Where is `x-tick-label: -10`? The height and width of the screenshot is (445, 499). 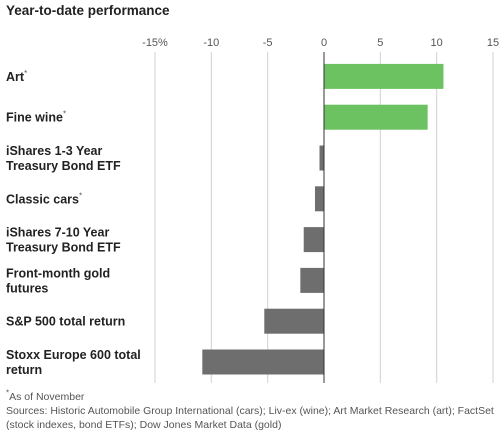
x-tick-label: -10 is located at coordinates (211, 43).